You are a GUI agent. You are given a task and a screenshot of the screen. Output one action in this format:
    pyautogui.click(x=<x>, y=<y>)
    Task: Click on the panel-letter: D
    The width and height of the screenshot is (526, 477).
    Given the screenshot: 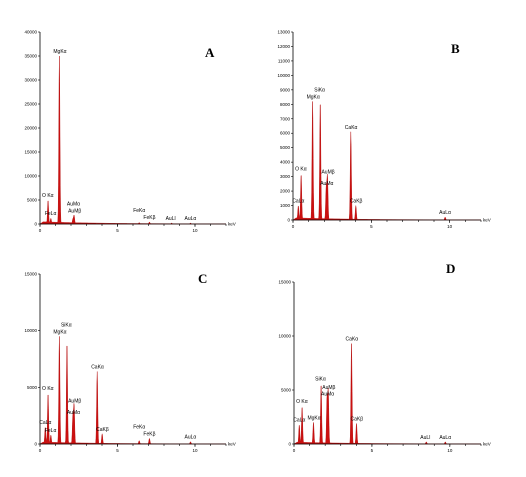 What is the action you would take?
    pyautogui.click(x=450, y=268)
    